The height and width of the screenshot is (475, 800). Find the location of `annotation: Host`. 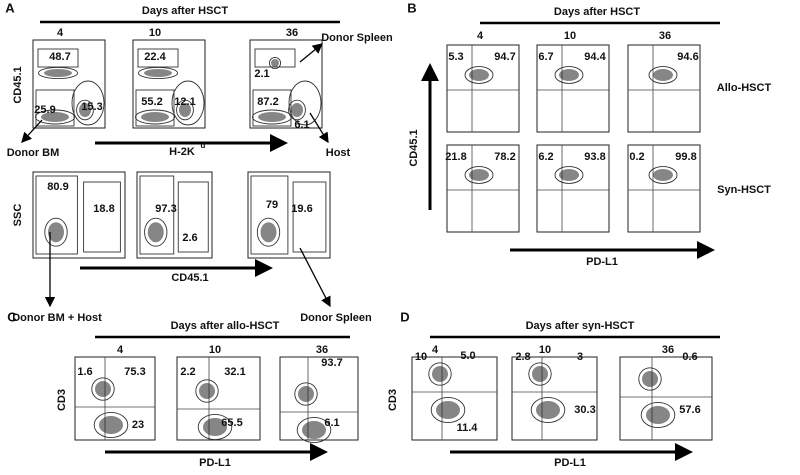

annotation: Host is located at coordinates (338, 153).